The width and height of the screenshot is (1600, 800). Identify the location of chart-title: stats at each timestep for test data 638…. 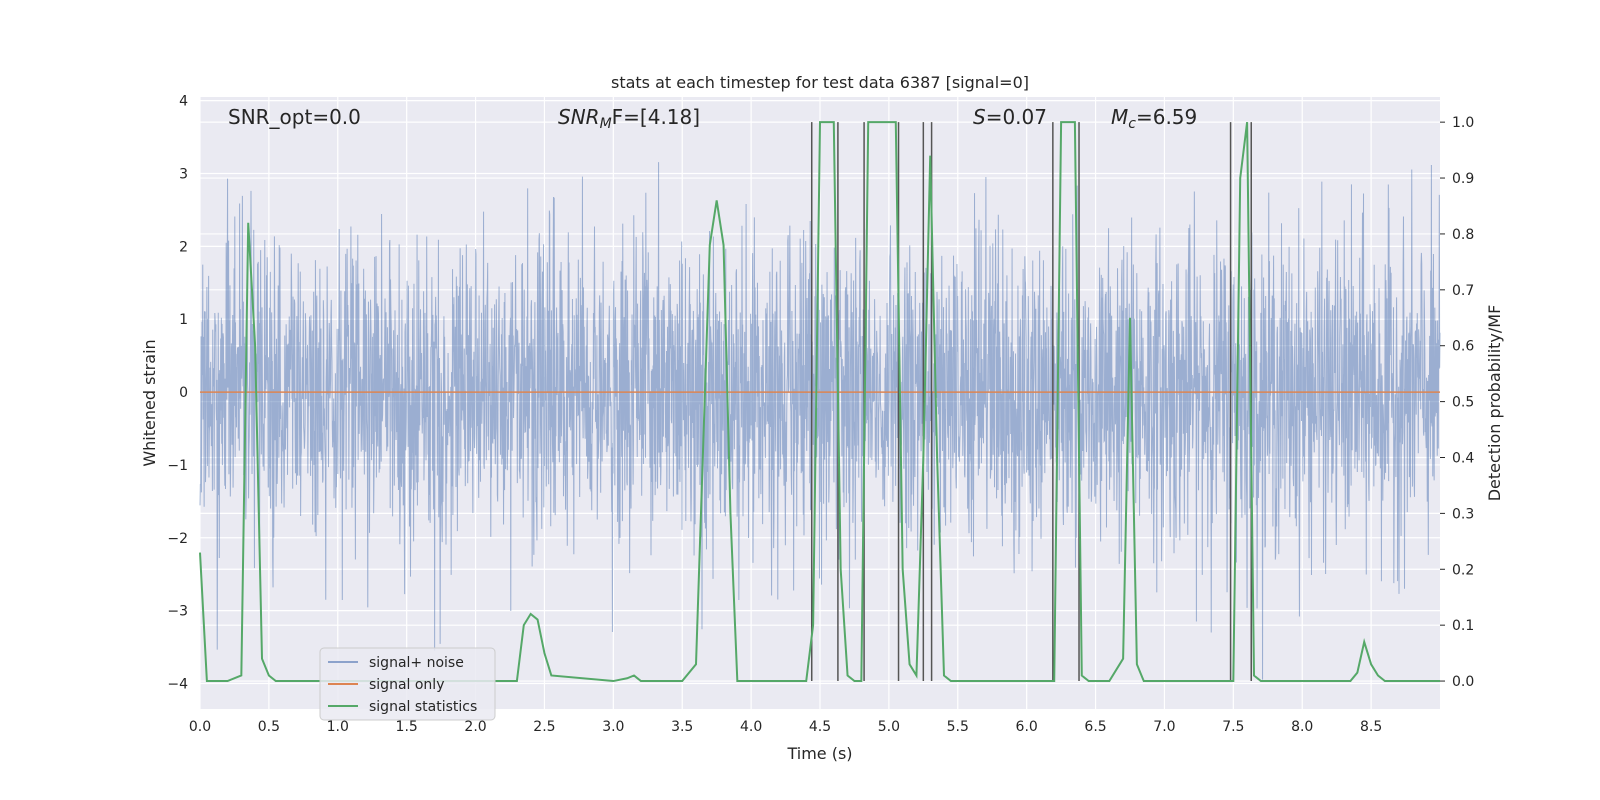
(820, 82).